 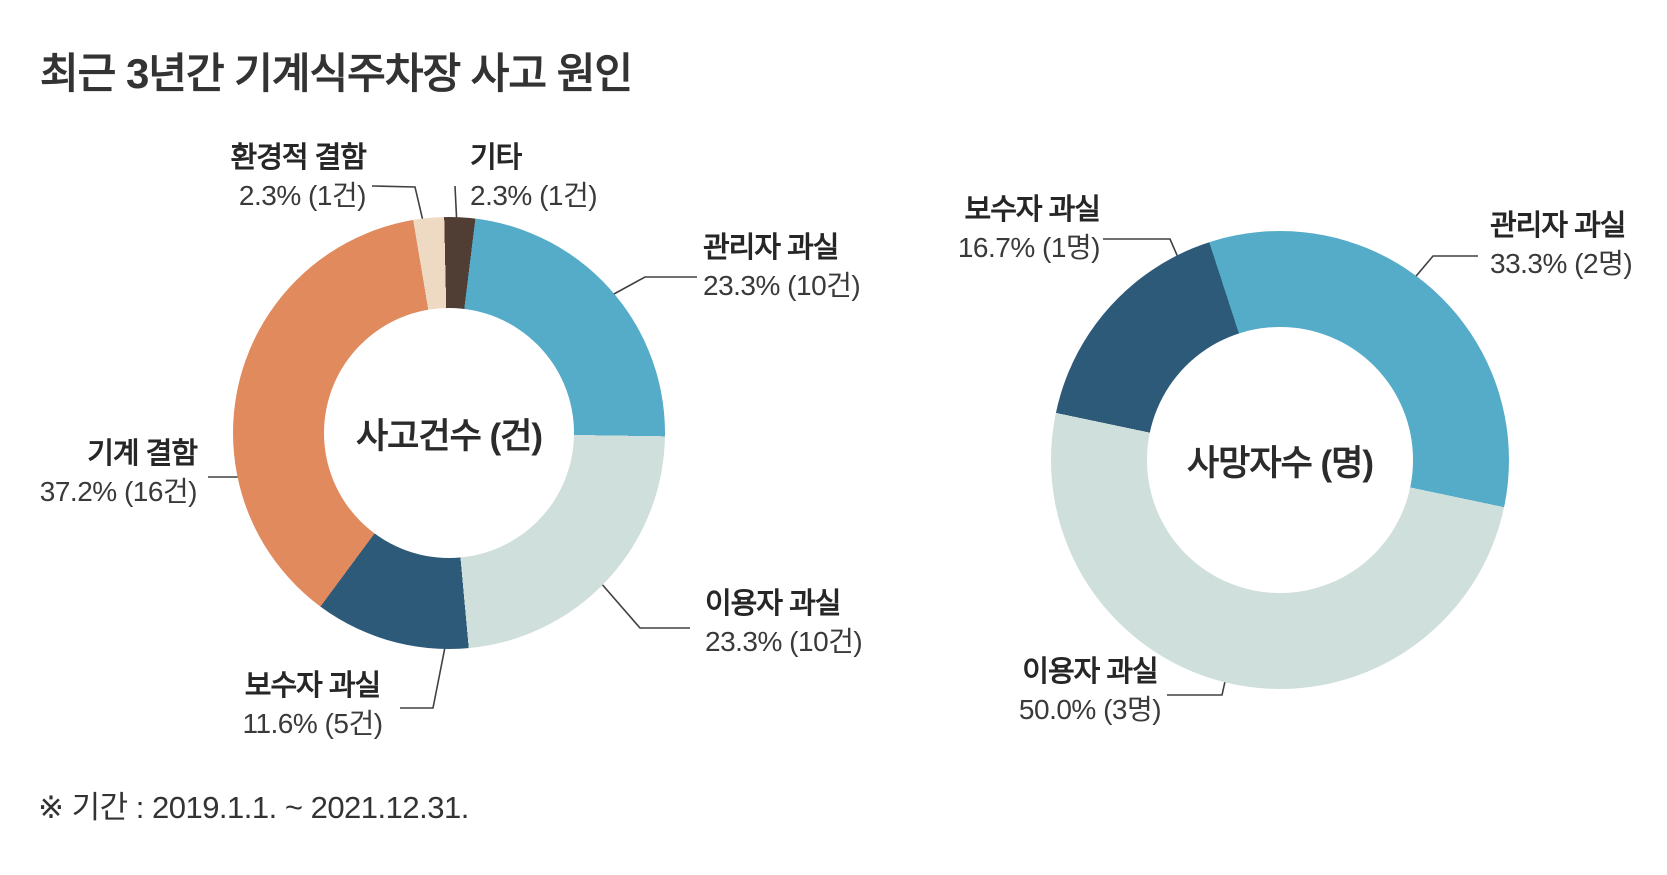 I want to click on period-footnote: ※ 기간 : 2019.1.1. ~ 2021.12.31., so click(x=253, y=807).